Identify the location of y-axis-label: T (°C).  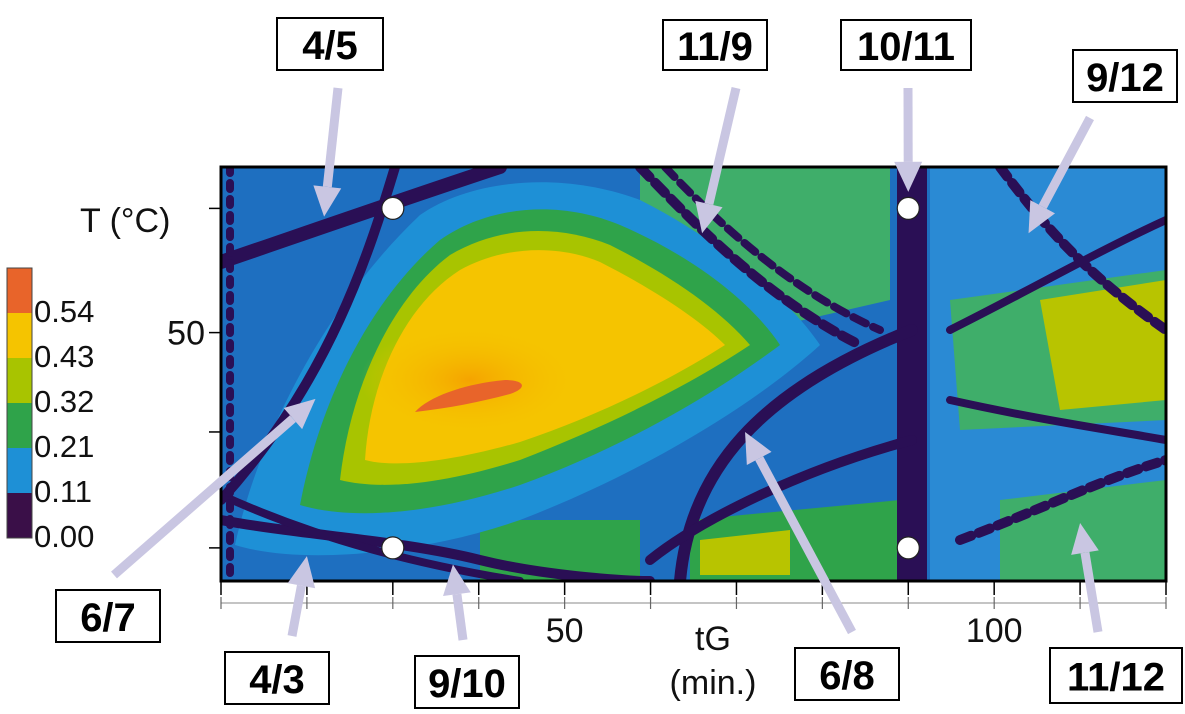
(125, 221).